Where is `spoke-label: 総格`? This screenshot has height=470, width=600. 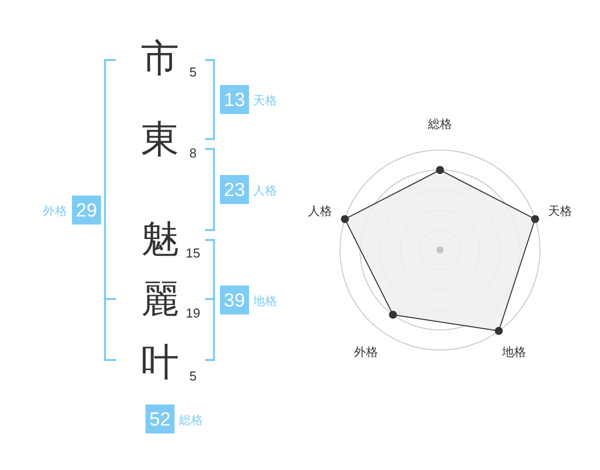
spoke-label: 総格 is located at coordinates (439, 124).